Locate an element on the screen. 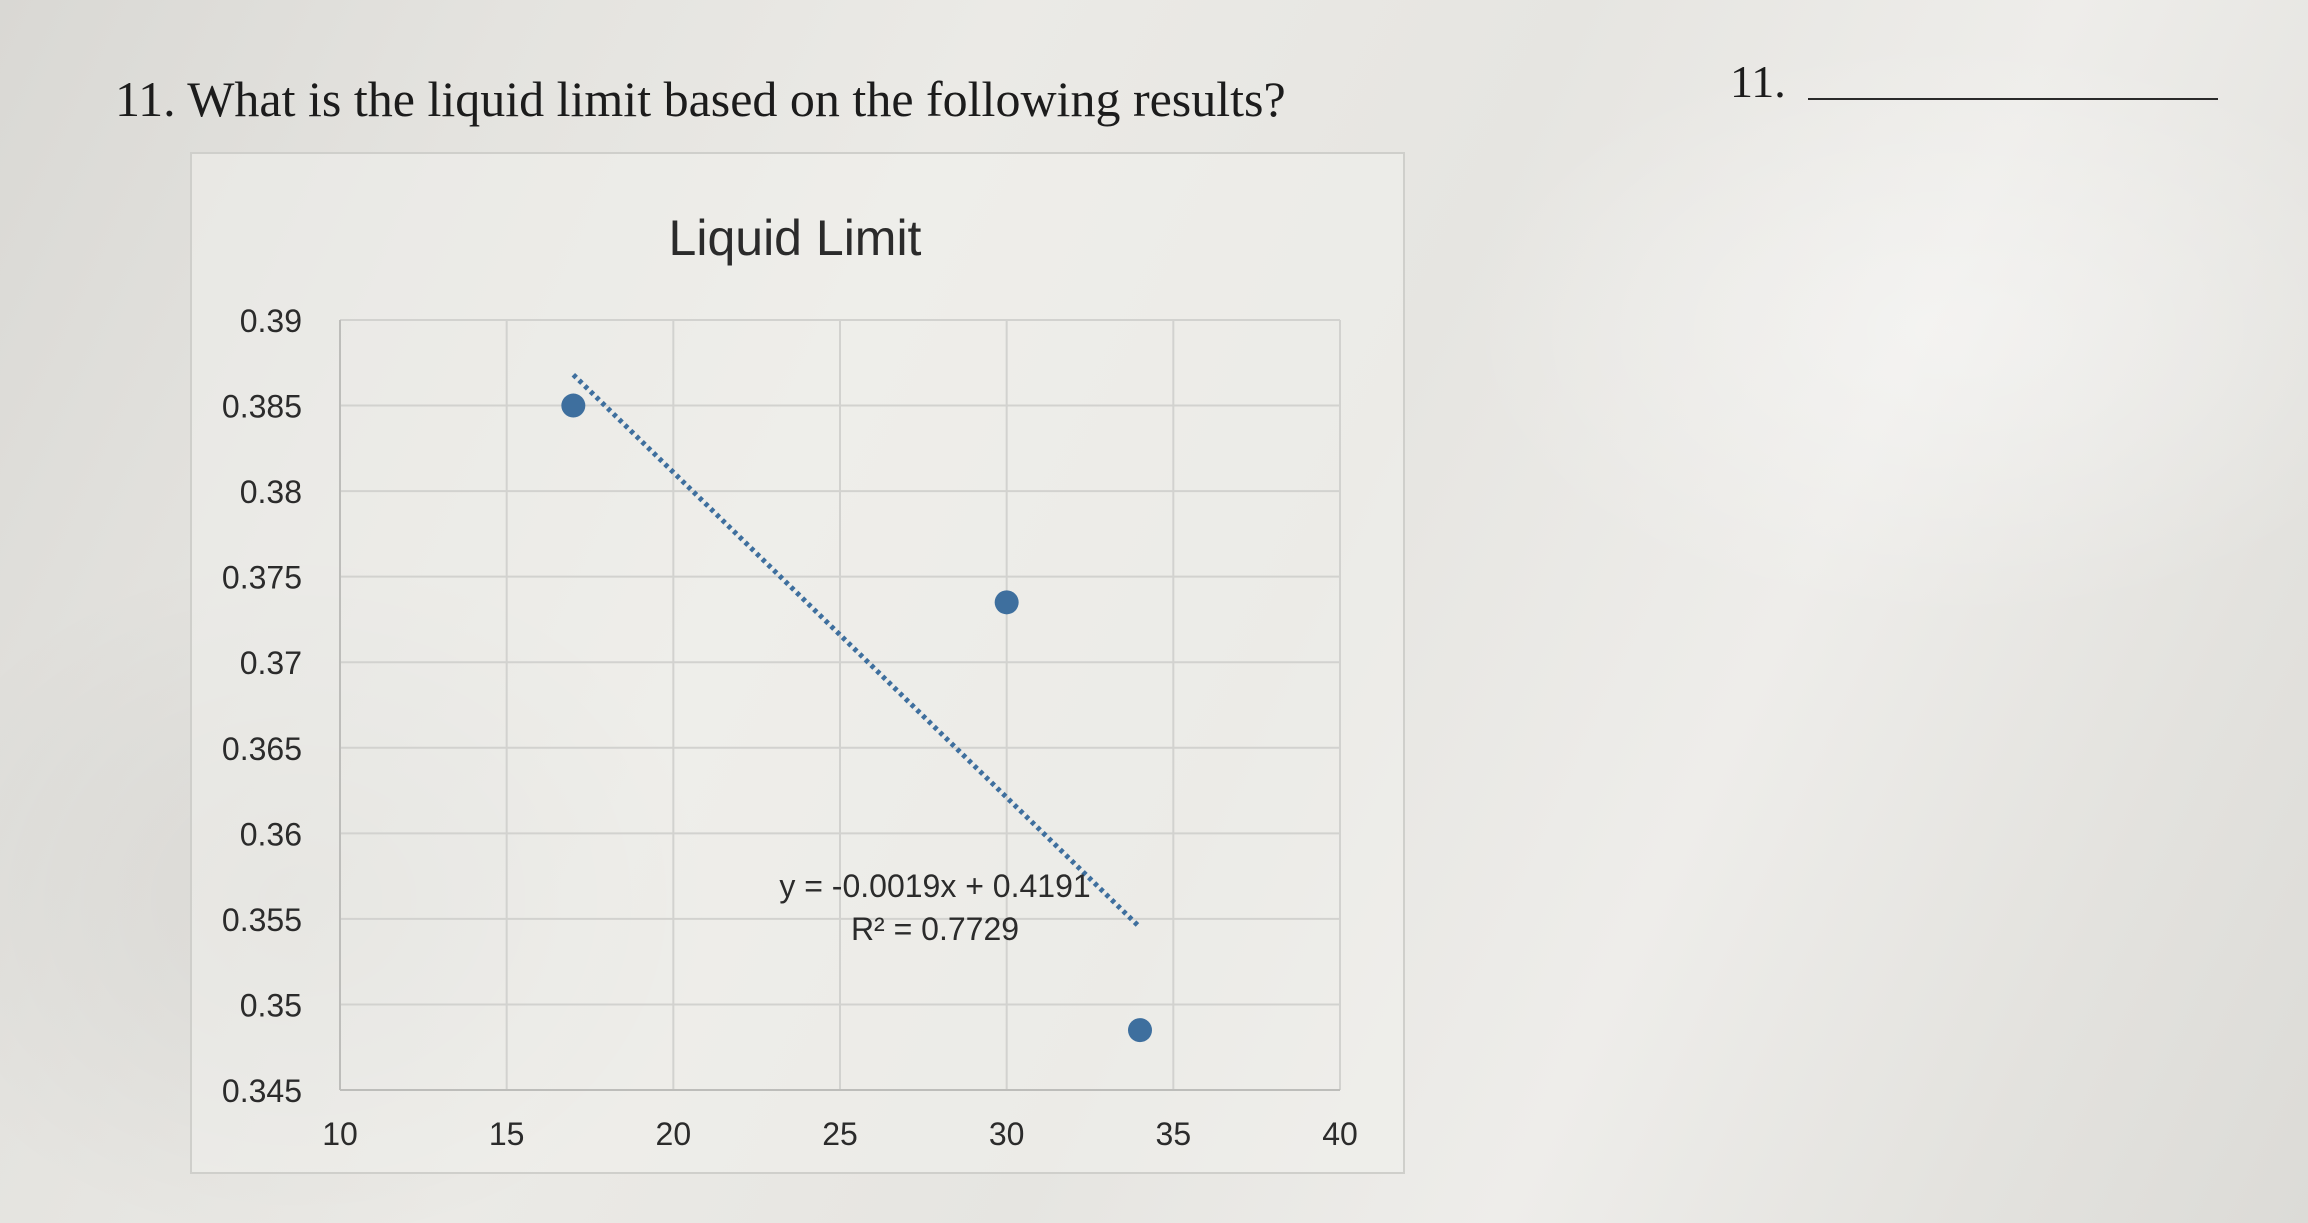 The height and width of the screenshot is (1223, 2308). y-tick-label: 0.38 is located at coordinates (271, 492).